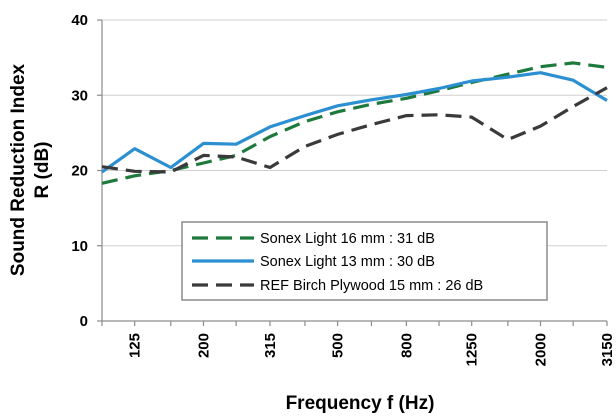  I want to click on x-tick-label: 315, so click(270, 345).